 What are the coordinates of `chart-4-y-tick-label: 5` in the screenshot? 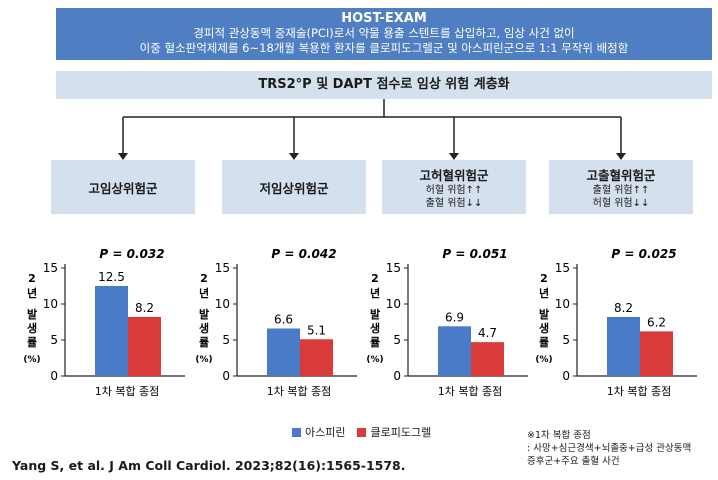 It's located at (566, 340).